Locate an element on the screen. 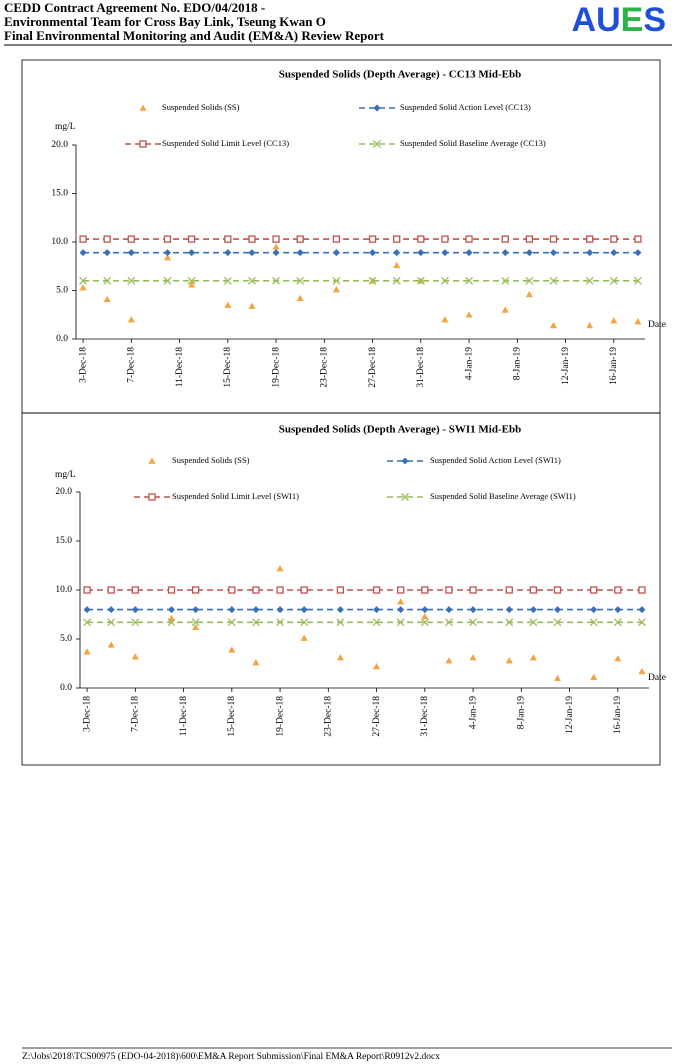  y-axis-label: mg/L is located at coordinates (65, 475).